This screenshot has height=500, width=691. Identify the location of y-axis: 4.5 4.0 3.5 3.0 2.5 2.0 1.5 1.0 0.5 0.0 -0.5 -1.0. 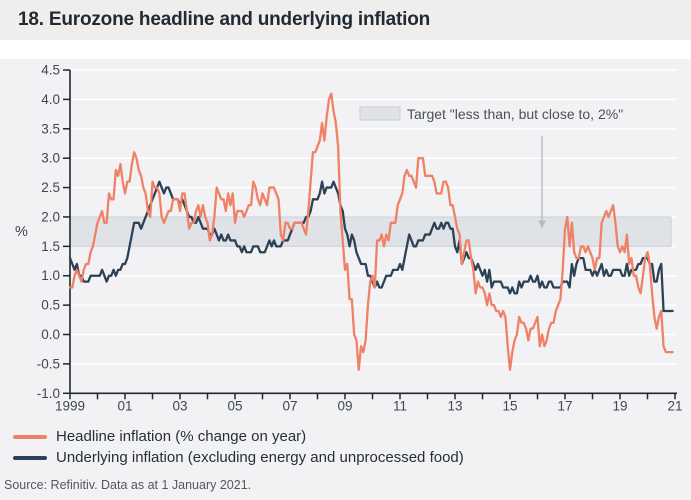
(54, 232).